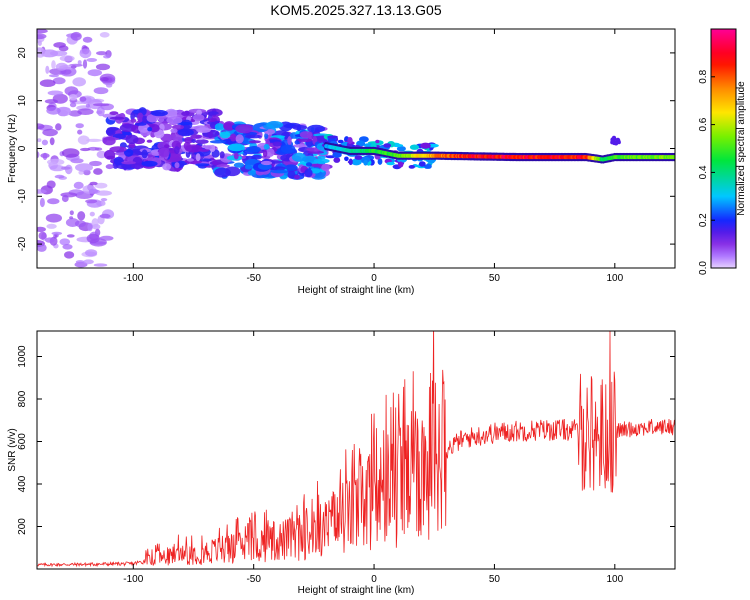 The height and width of the screenshot is (600, 750). What do you see at coordinates (703, 76) in the screenshot?
I see `colorbar-tick-label: 0.8` at bounding box center [703, 76].